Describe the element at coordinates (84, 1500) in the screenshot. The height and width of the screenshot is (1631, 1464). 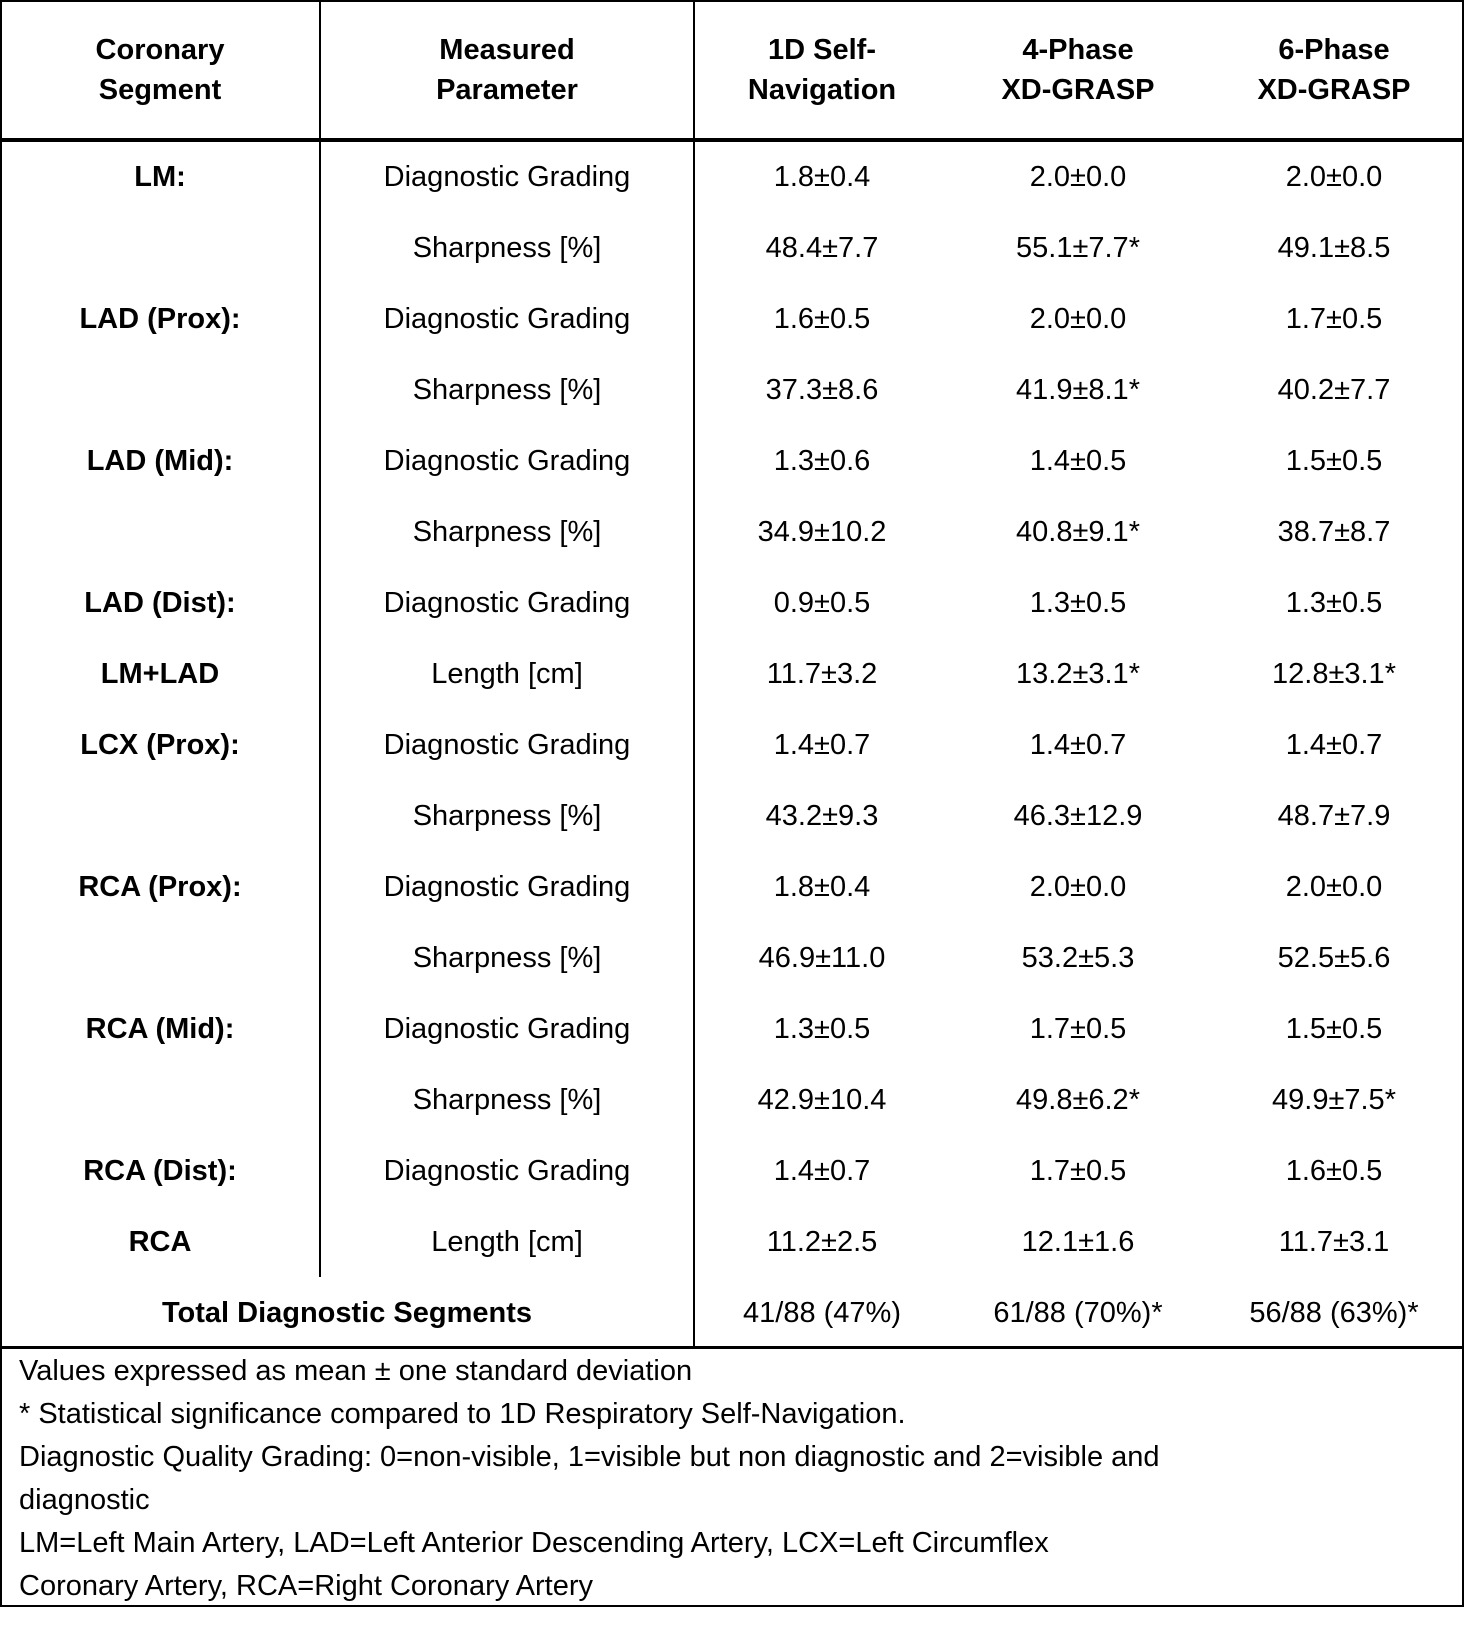
I see `footnote: diagnostic` at that location.